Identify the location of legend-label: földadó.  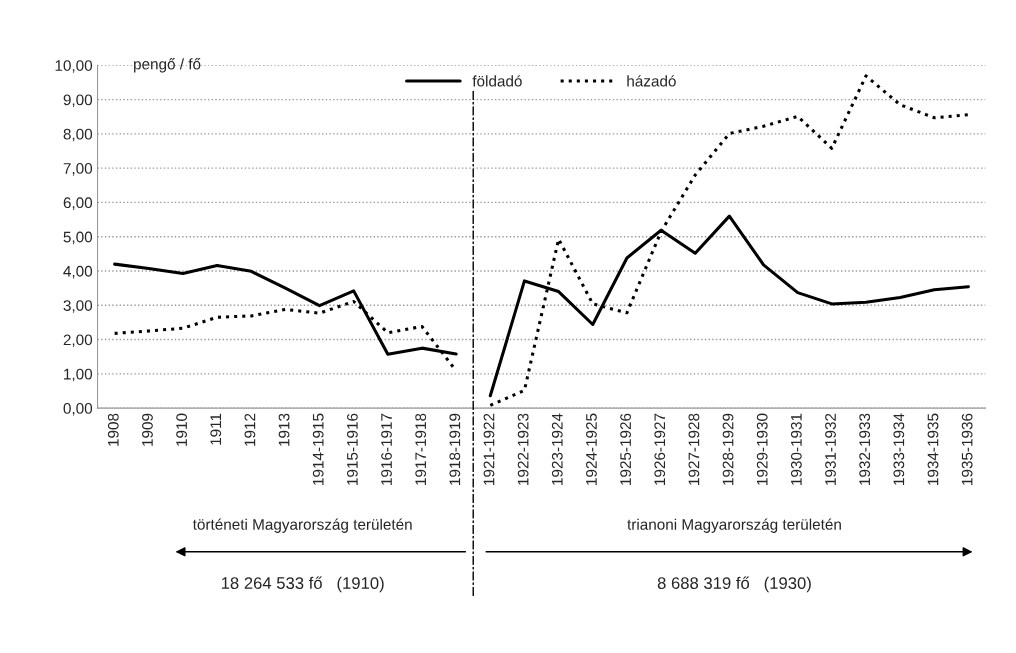
(497, 81).